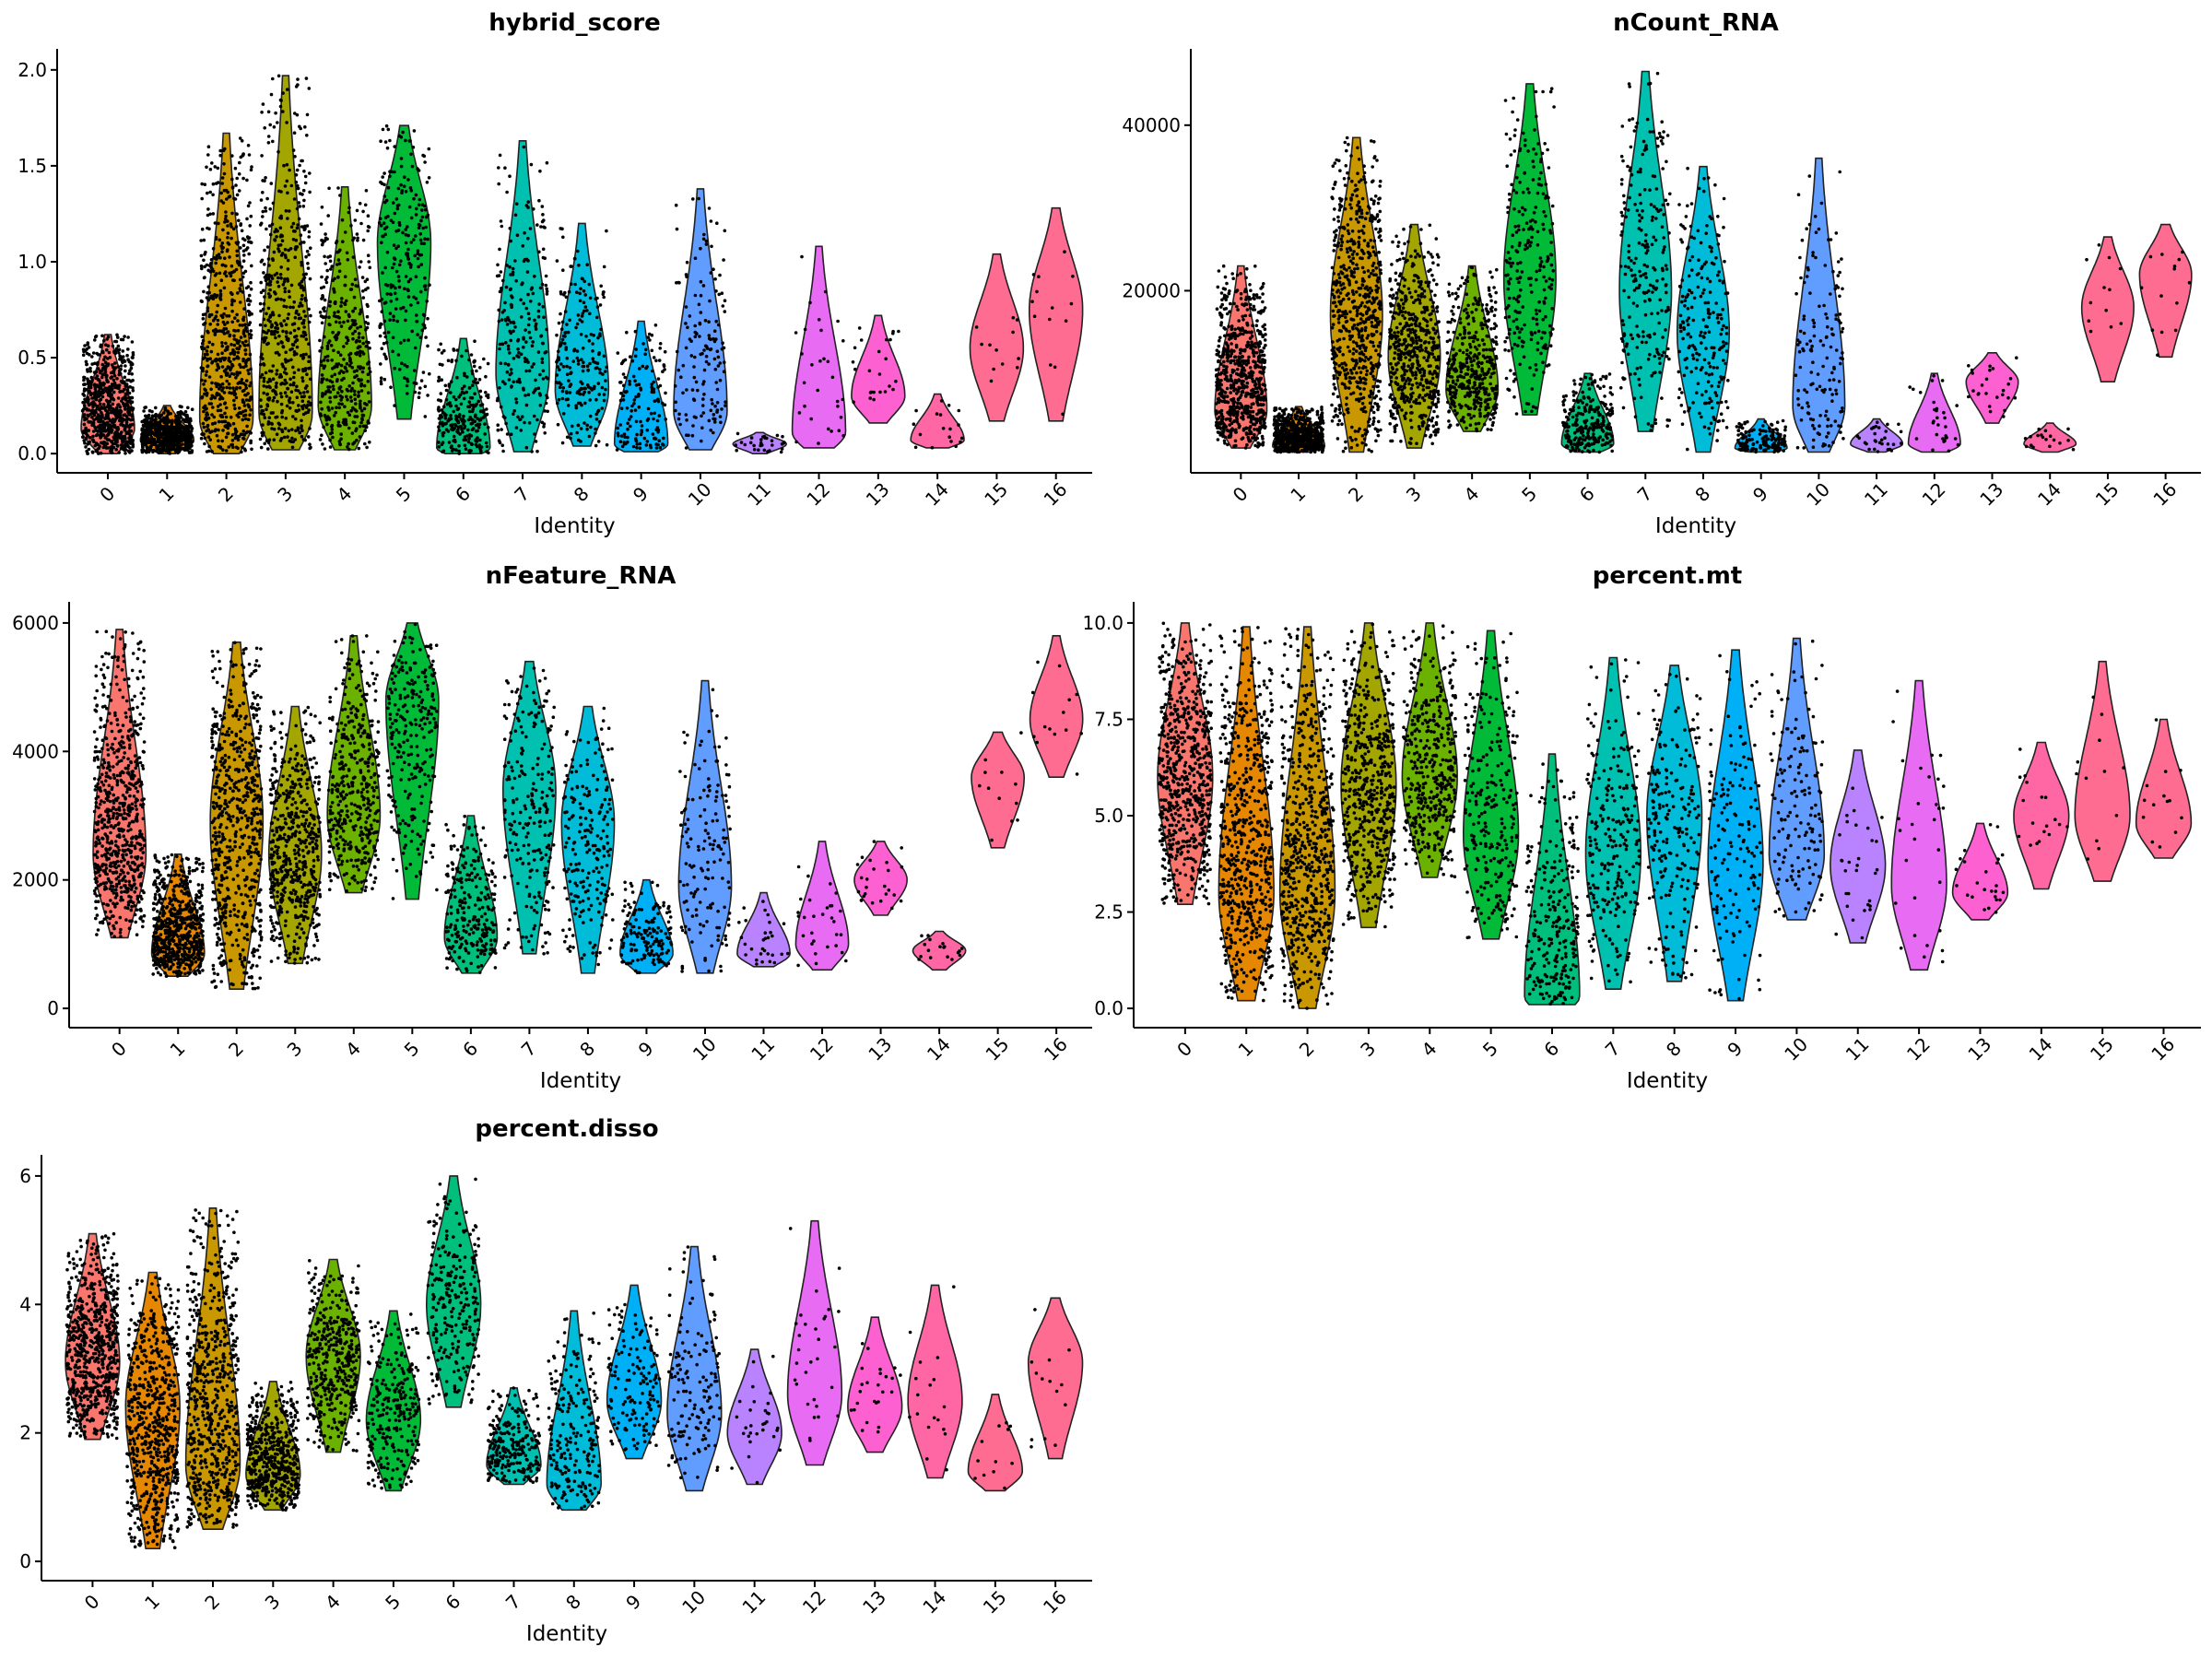  What do you see at coordinates (1696, 23) in the screenshot?
I see `panel-title: nCount_RNA` at bounding box center [1696, 23].